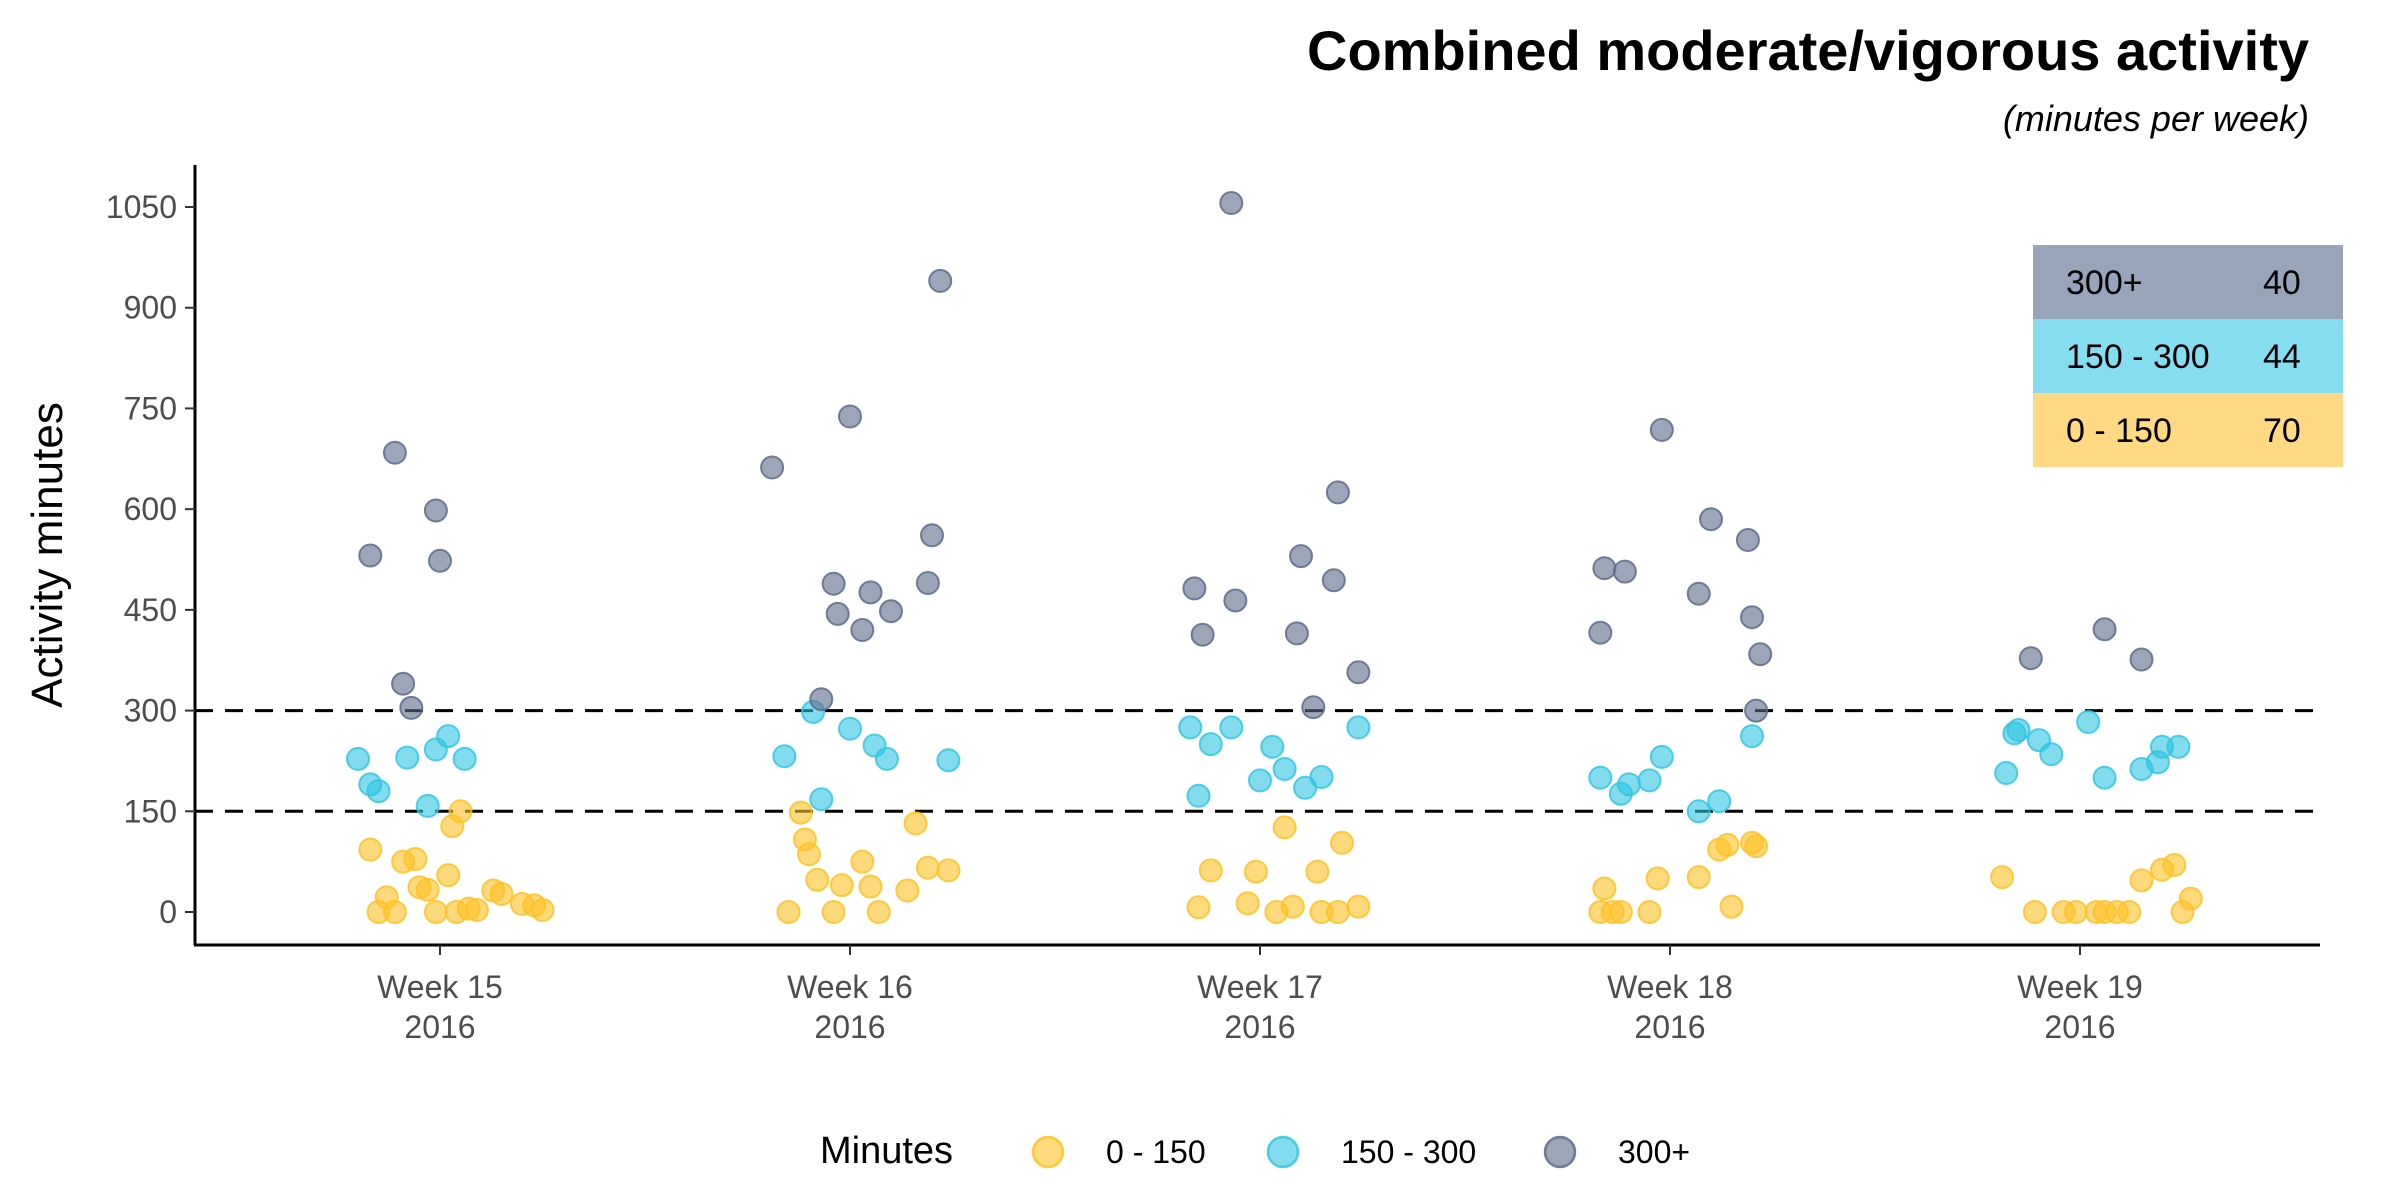 The image size is (2399, 1200). I want to click on x-tick-label: Week 16, so click(850, 987).